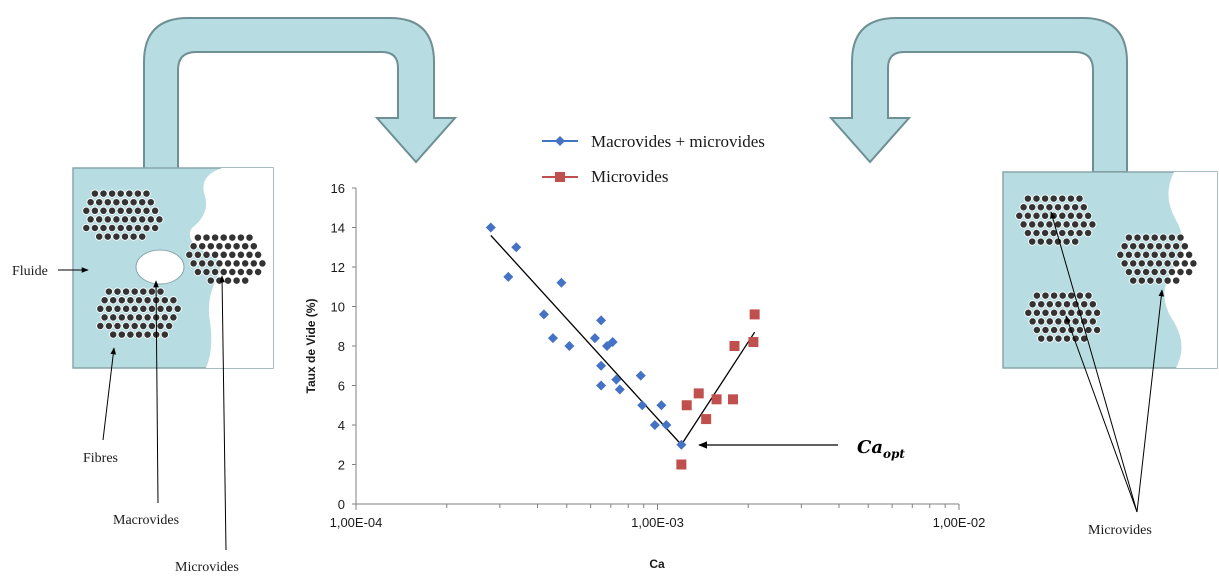  Describe the element at coordinates (156, 392) in the screenshot. I see `pointer-macrovides` at that location.